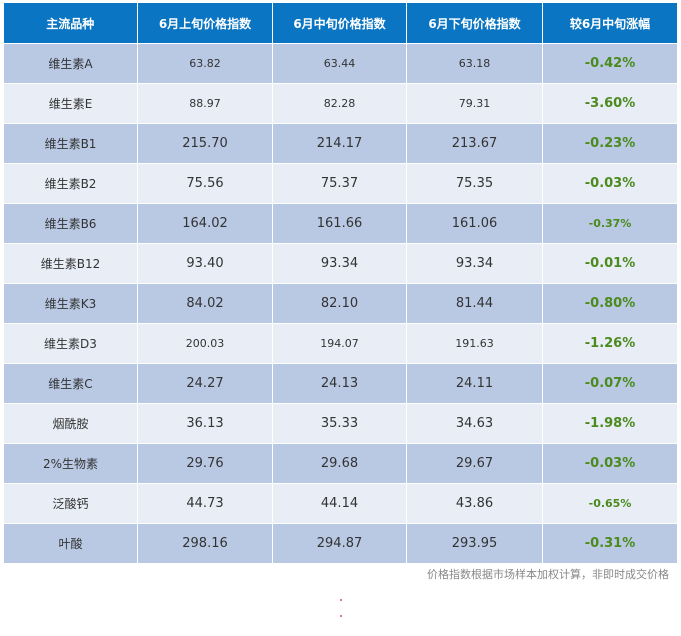  Describe the element at coordinates (610, 103) in the screenshot. I see `change-value: -3.60%` at that location.